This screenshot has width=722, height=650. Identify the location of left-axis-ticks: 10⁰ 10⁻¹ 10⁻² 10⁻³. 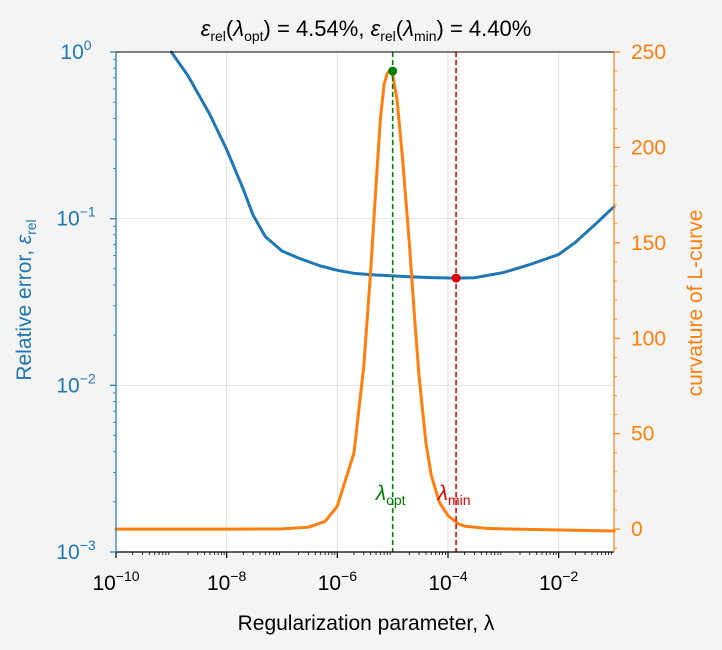
(86, 300).